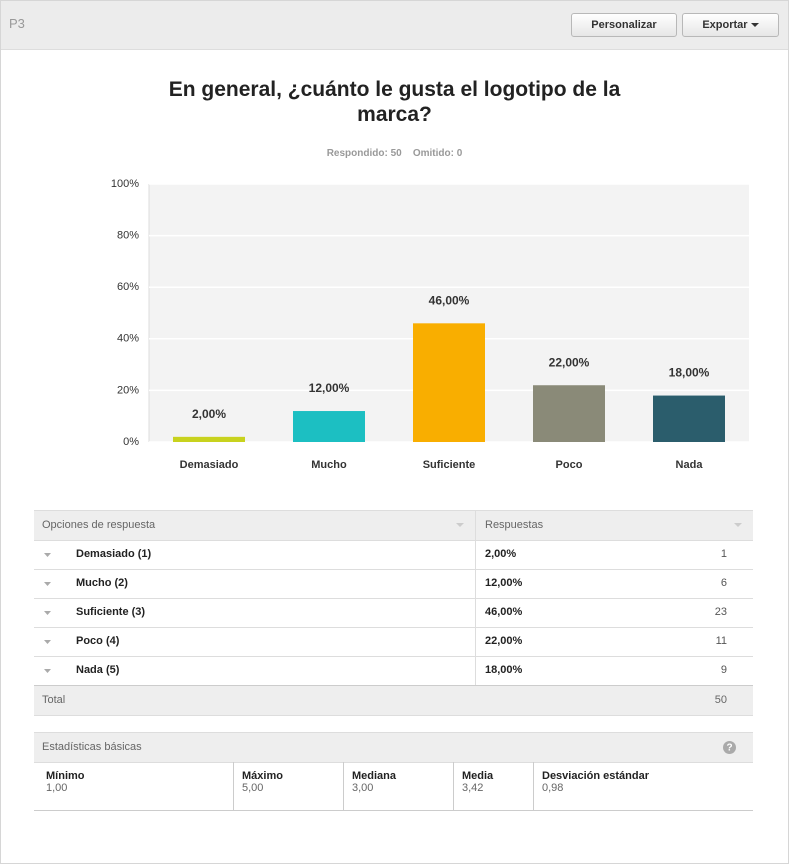 This screenshot has height=864, width=789. I want to click on stat-label: Media, so click(478, 776).